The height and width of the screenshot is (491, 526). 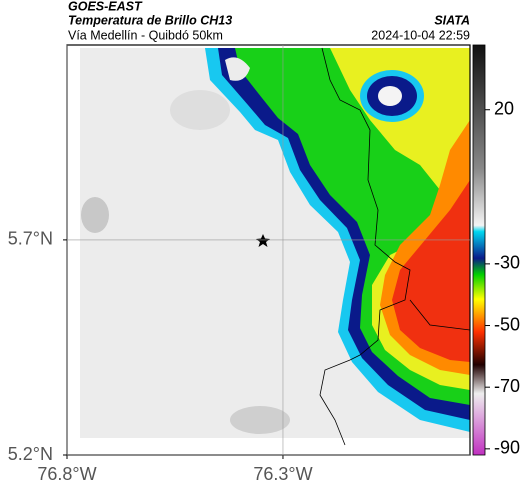 I want to click on location-marker, so click(x=263, y=240).